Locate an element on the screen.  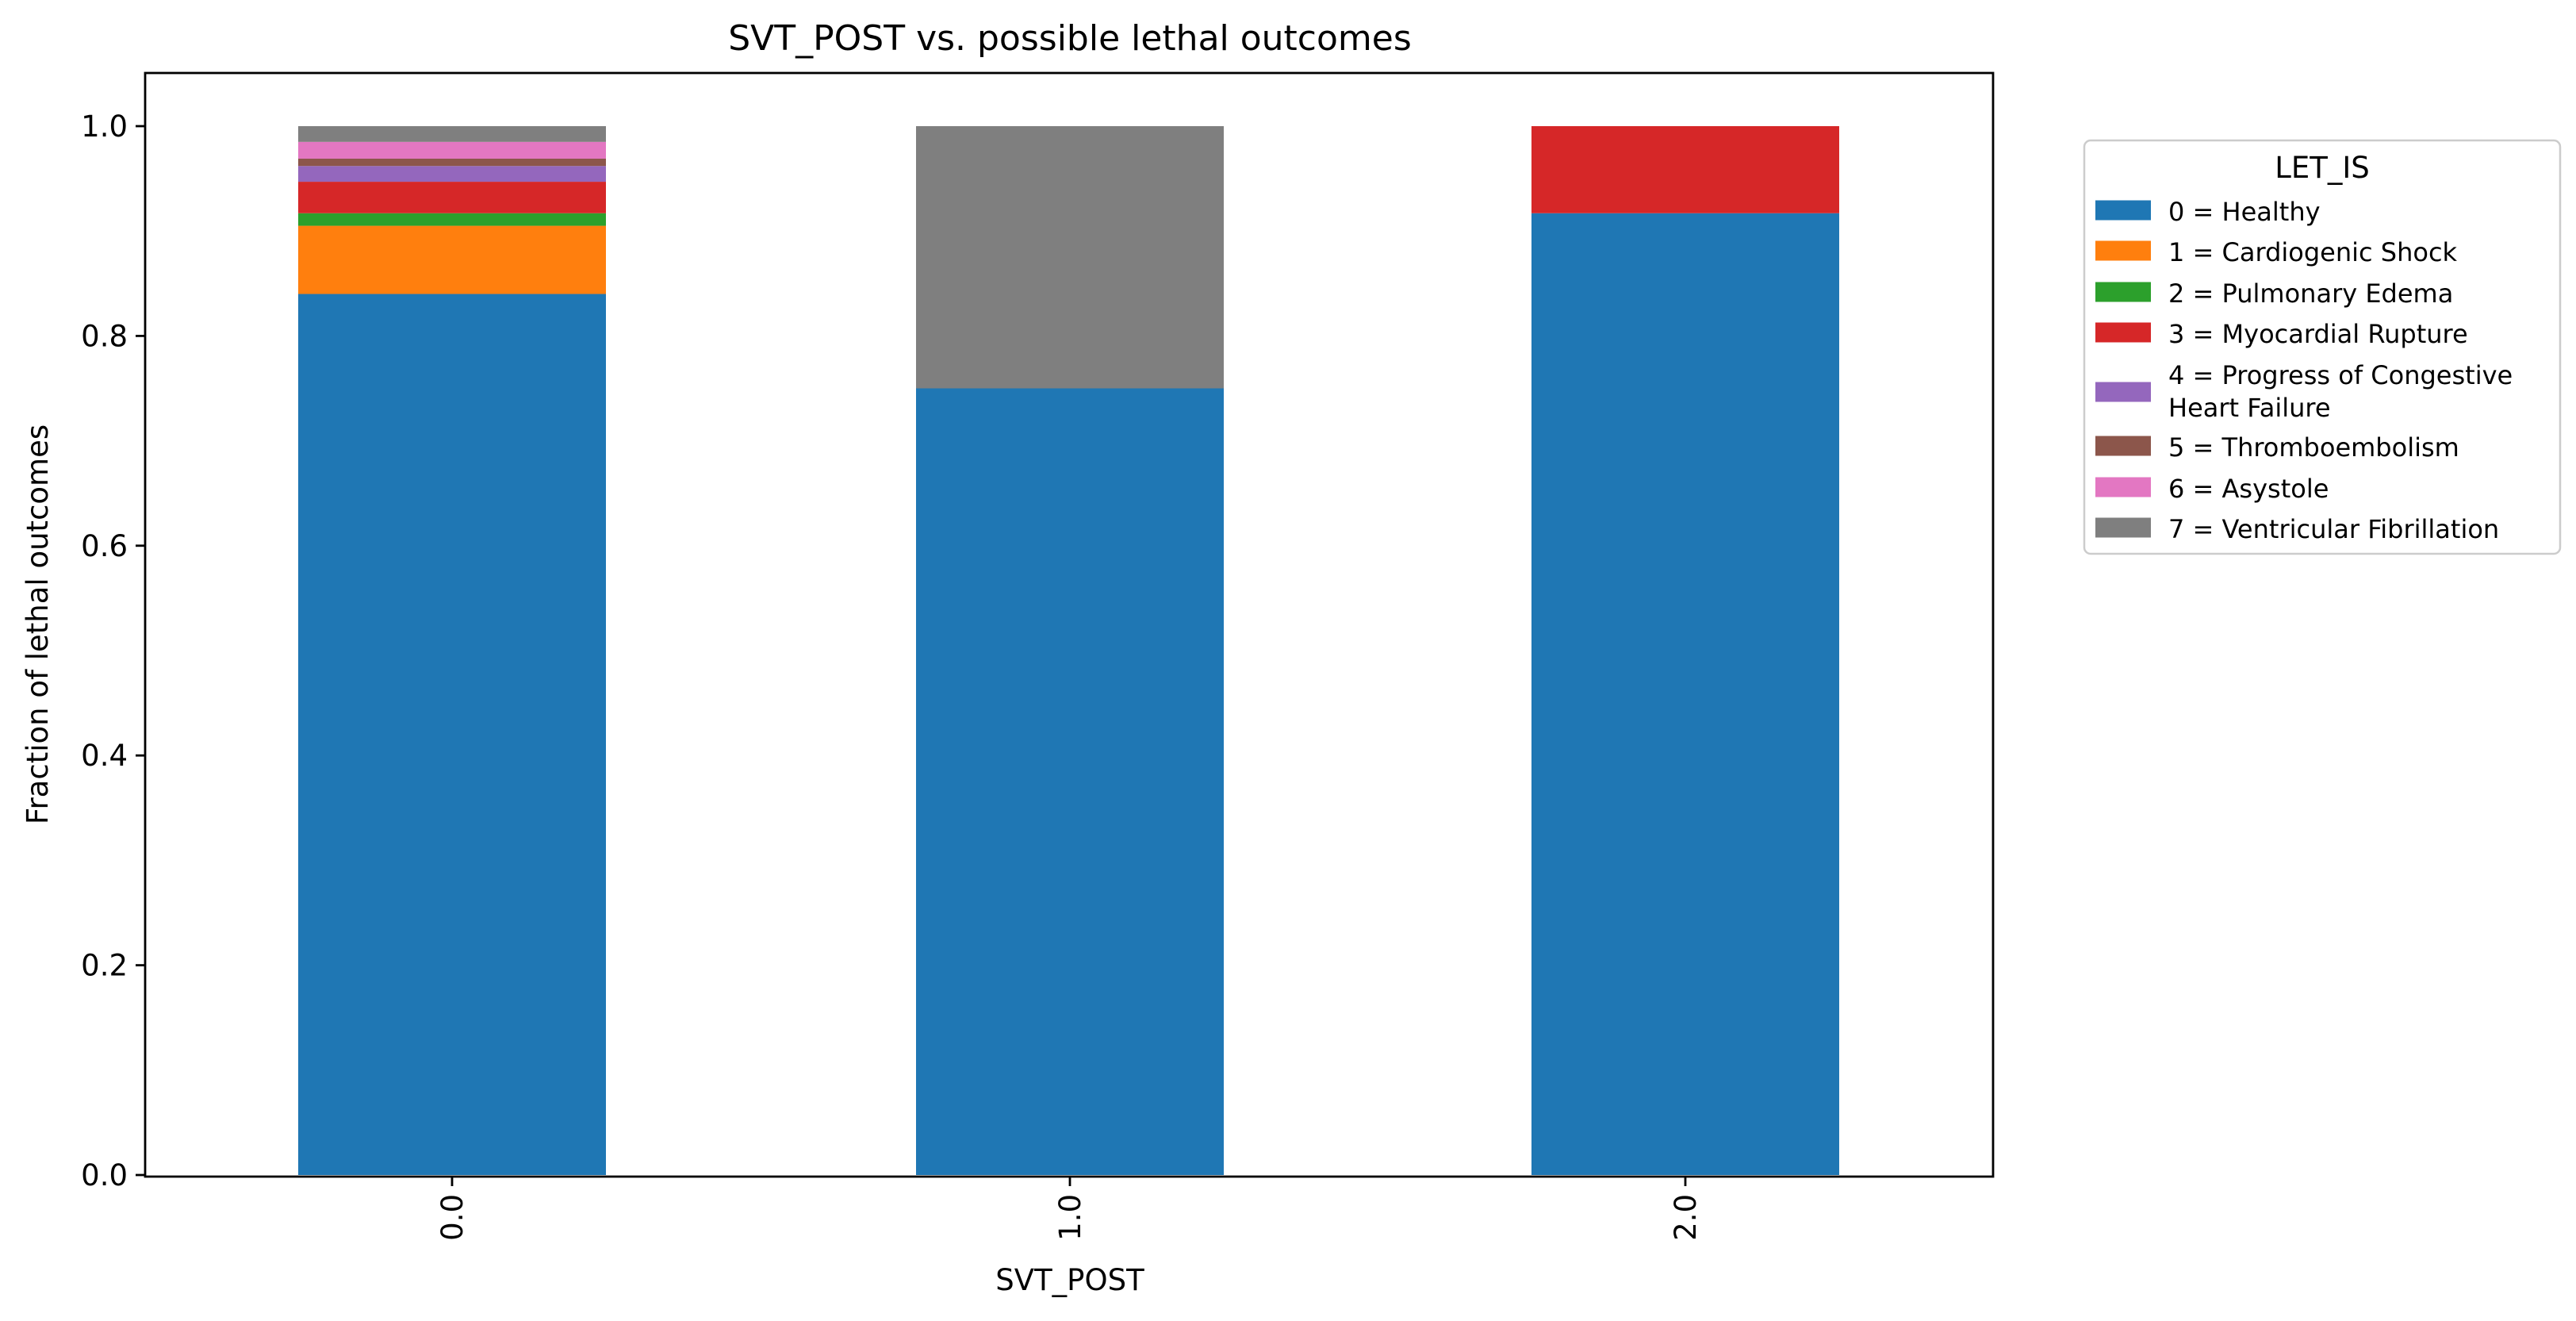
y-tick-label: 0.4 is located at coordinates (105, 756).